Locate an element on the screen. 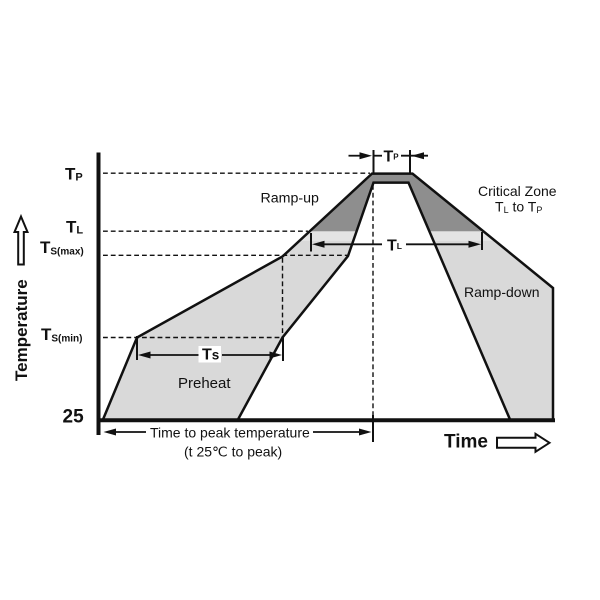 The height and width of the screenshot is (600, 600). svg-text: Ts is located at coordinates (210, 355).